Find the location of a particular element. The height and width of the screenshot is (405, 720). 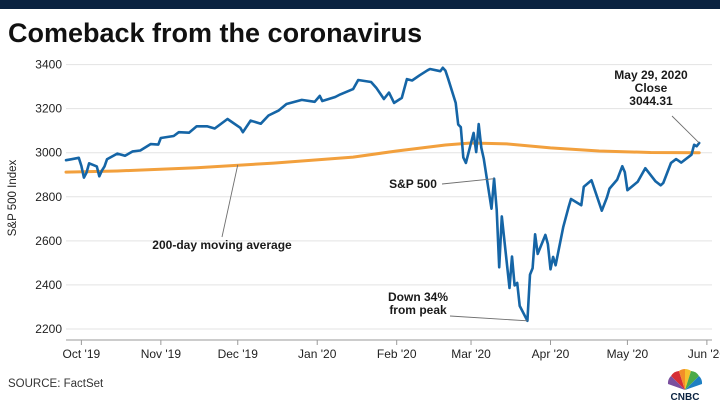

annotation-leader-ma200 is located at coordinates (230, 201).